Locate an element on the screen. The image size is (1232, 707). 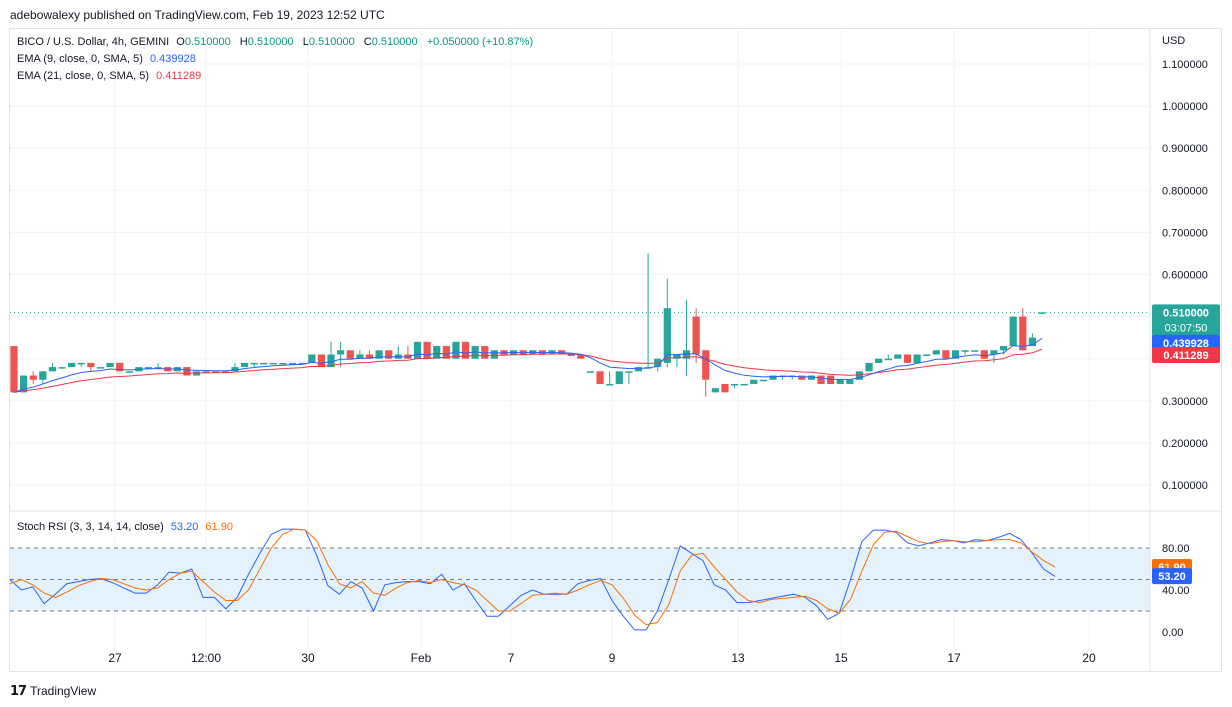
rsi-tick-label: 40.00 is located at coordinates (1176, 591).